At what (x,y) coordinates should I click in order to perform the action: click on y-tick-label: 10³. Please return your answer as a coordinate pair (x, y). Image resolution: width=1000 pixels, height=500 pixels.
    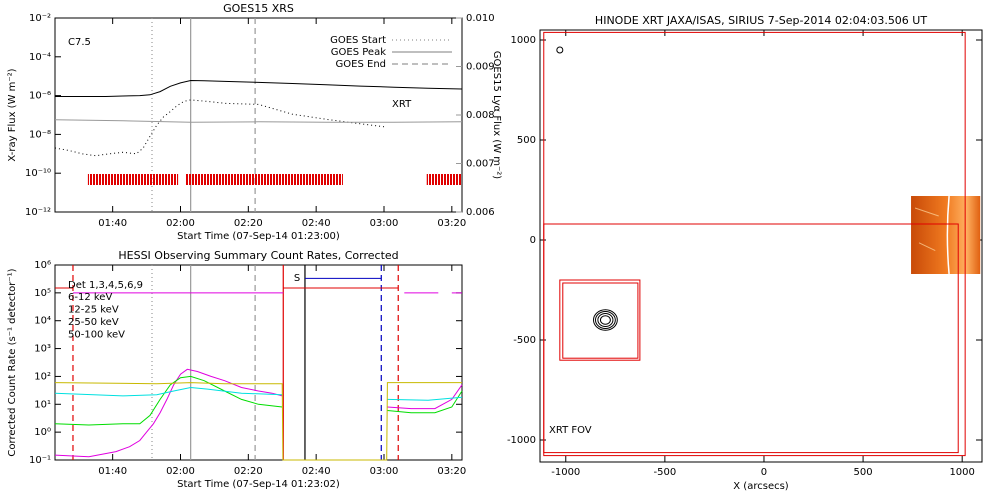
    Looking at the image, I should click on (42, 349).